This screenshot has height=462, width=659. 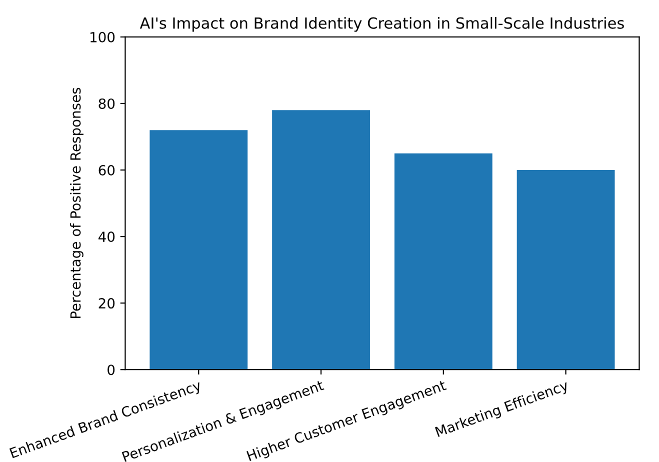 What do you see at coordinates (382, 24) in the screenshot?
I see `chart-title: AI's Impact on Brand Identity Creation in Small-Scale Industries` at bounding box center [382, 24].